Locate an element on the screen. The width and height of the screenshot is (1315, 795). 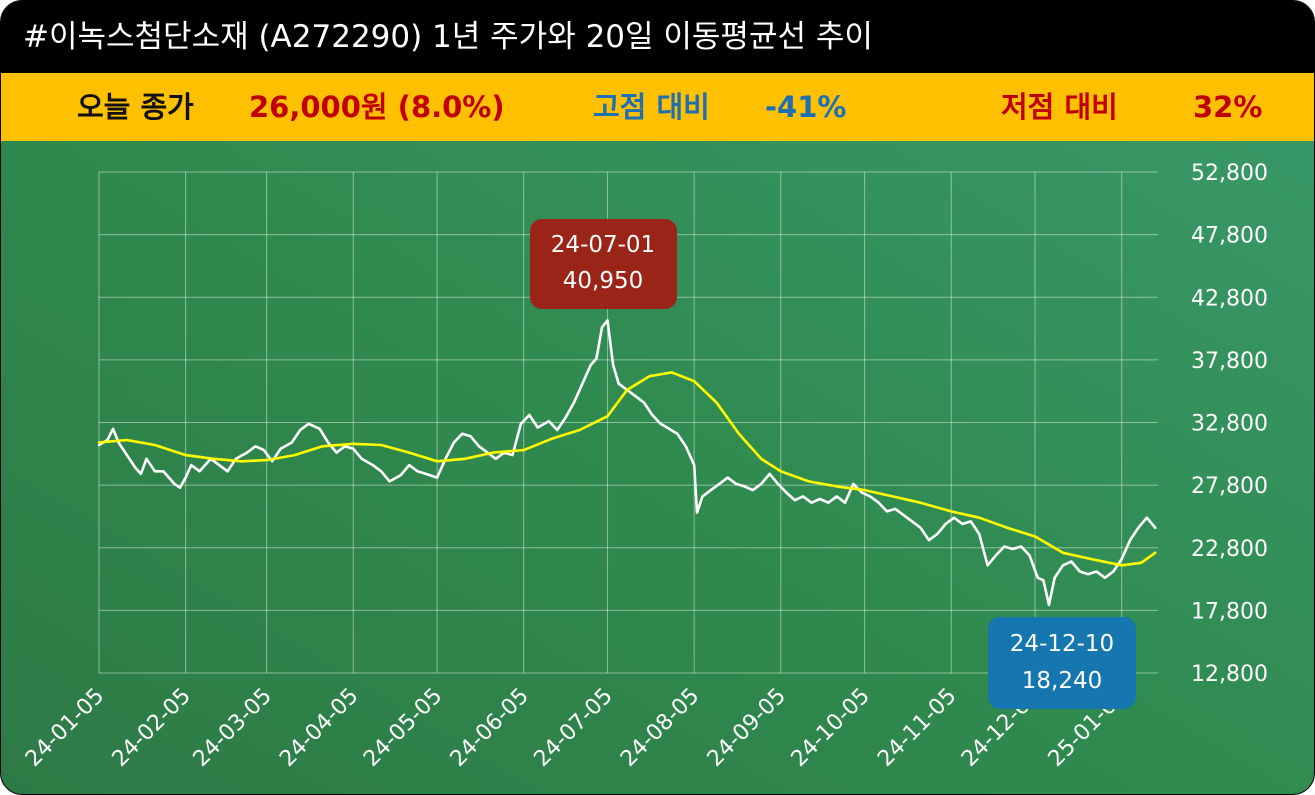
x-tick-label: 24-11-05 is located at coordinates (917, 728).